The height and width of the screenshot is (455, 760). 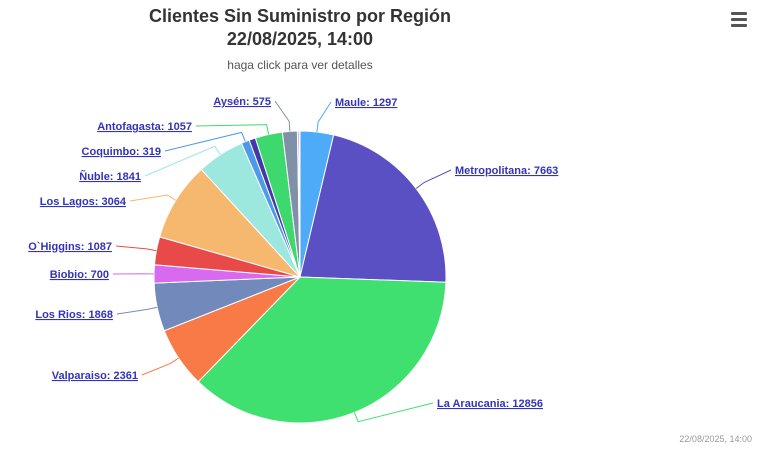 What do you see at coordinates (715, 439) in the screenshot?
I see `chart-credit: 22/08/2025, 14:00` at bounding box center [715, 439].